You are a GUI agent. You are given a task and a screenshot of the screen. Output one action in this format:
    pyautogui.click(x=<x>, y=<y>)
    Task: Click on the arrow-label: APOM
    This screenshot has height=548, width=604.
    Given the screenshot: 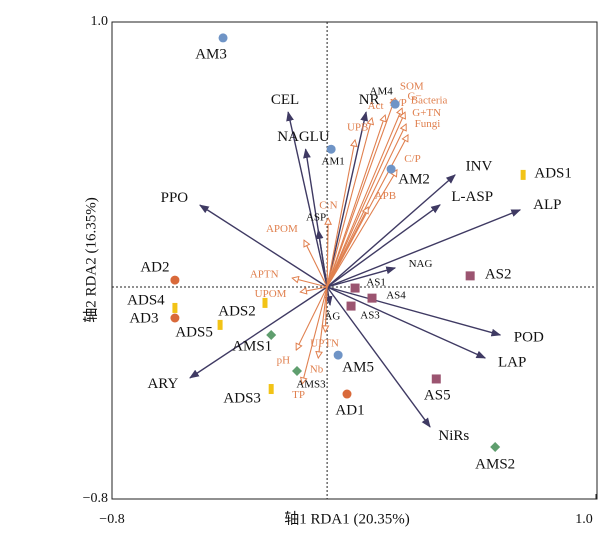 What is the action you would take?
    pyautogui.click(x=282, y=229)
    